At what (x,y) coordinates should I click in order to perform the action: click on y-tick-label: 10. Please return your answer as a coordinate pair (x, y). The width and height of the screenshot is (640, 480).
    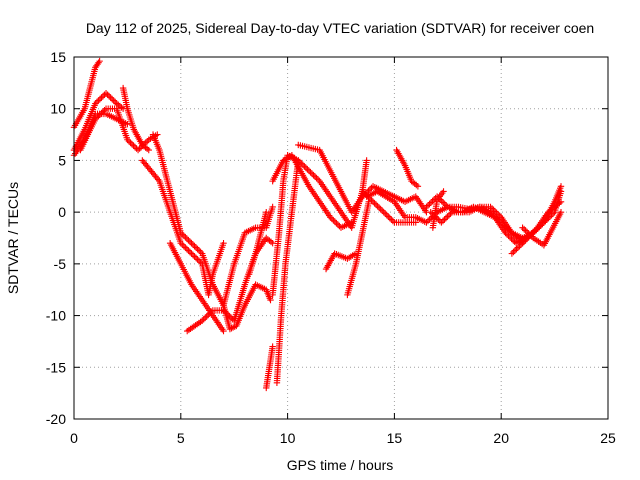
    Looking at the image, I should click on (58, 109).